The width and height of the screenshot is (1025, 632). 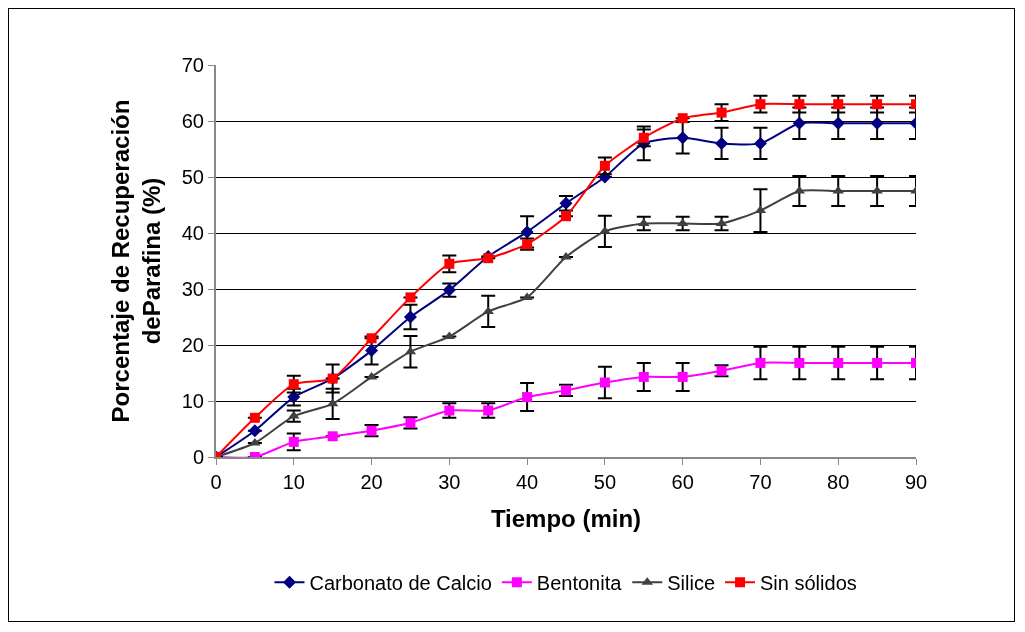 I want to click on y-tick-label: 40, so click(x=192, y=233).